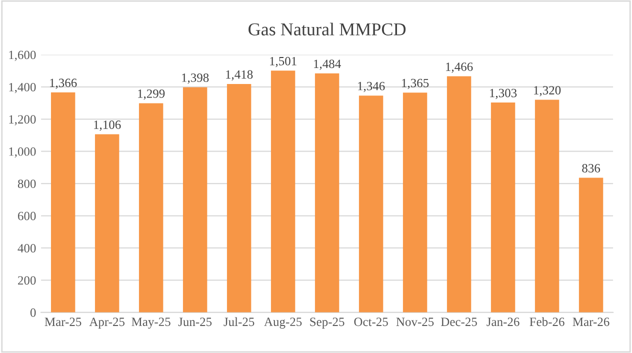 Image resolution: width=632 pixels, height=353 pixels. I want to click on x-tick-label: Sep-25, so click(327, 323).